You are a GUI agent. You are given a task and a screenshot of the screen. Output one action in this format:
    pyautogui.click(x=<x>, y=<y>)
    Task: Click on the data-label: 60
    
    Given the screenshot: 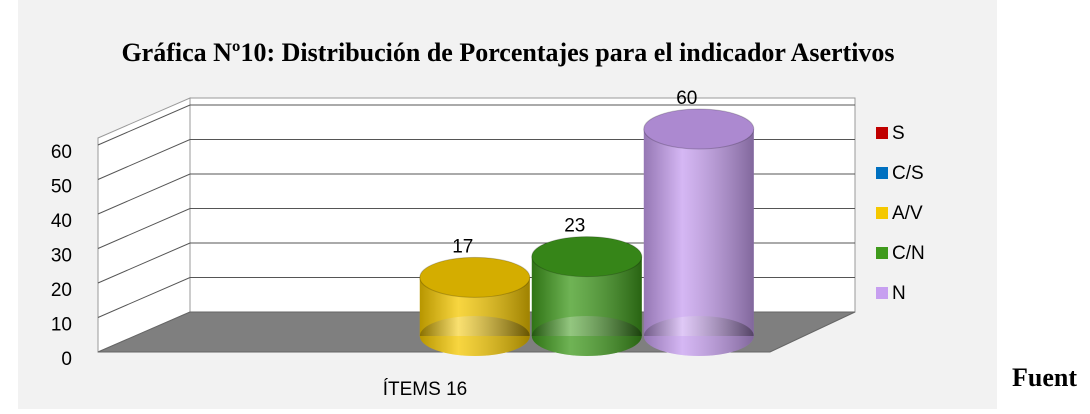 What is the action you would take?
    pyautogui.click(x=686, y=98)
    